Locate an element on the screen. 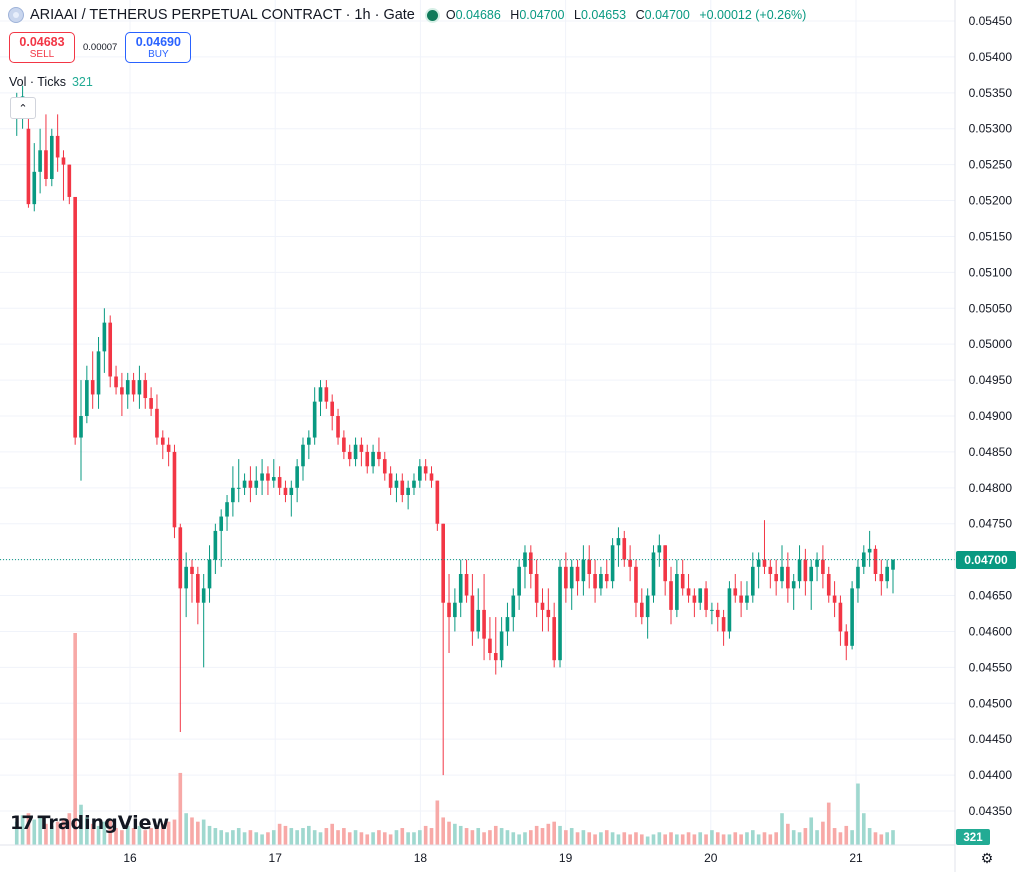 The width and height of the screenshot is (1018, 872). spread-value: 0.00007 is located at coordinates (100, 47).